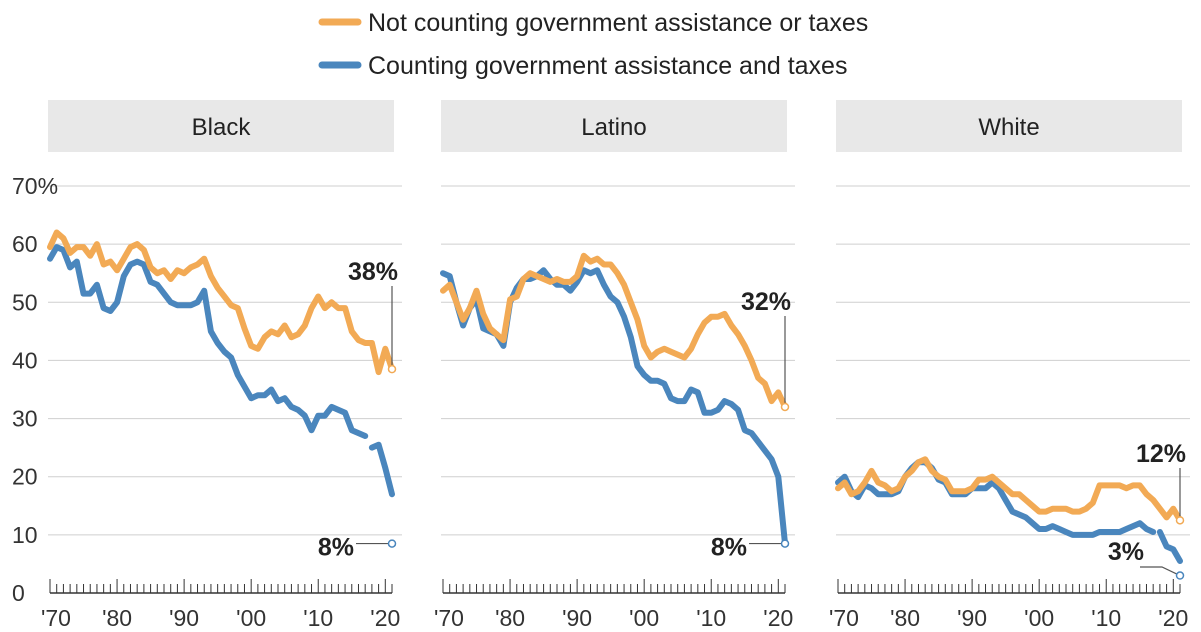 The image size is (1201, 632). Describe the element at coordinates (1160, 571) in the screenshot. I see `end-label-leader` at that location.